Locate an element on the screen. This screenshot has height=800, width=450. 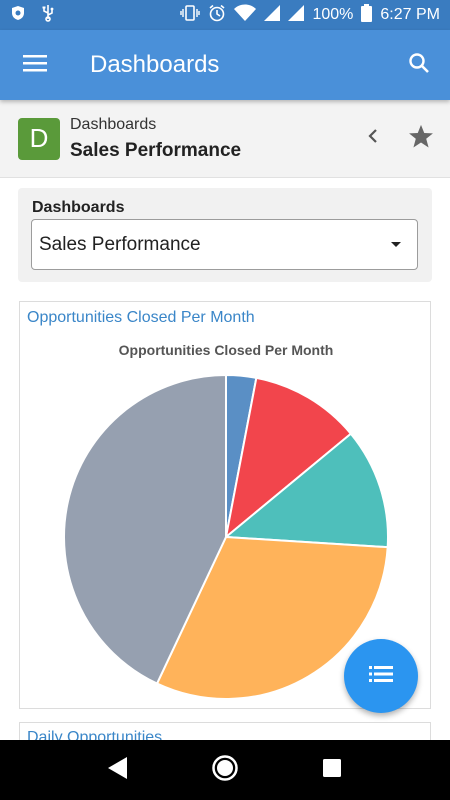
back-button is located at coordinates (373, 139).